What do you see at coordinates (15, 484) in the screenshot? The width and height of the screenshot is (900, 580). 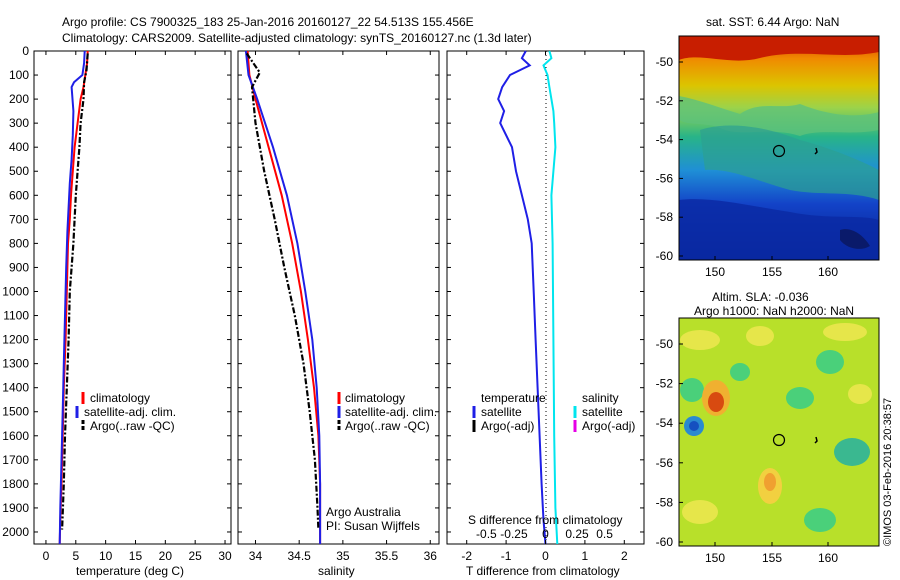 I see `y-tick-label: 1800` at bounding box center [15, 484].